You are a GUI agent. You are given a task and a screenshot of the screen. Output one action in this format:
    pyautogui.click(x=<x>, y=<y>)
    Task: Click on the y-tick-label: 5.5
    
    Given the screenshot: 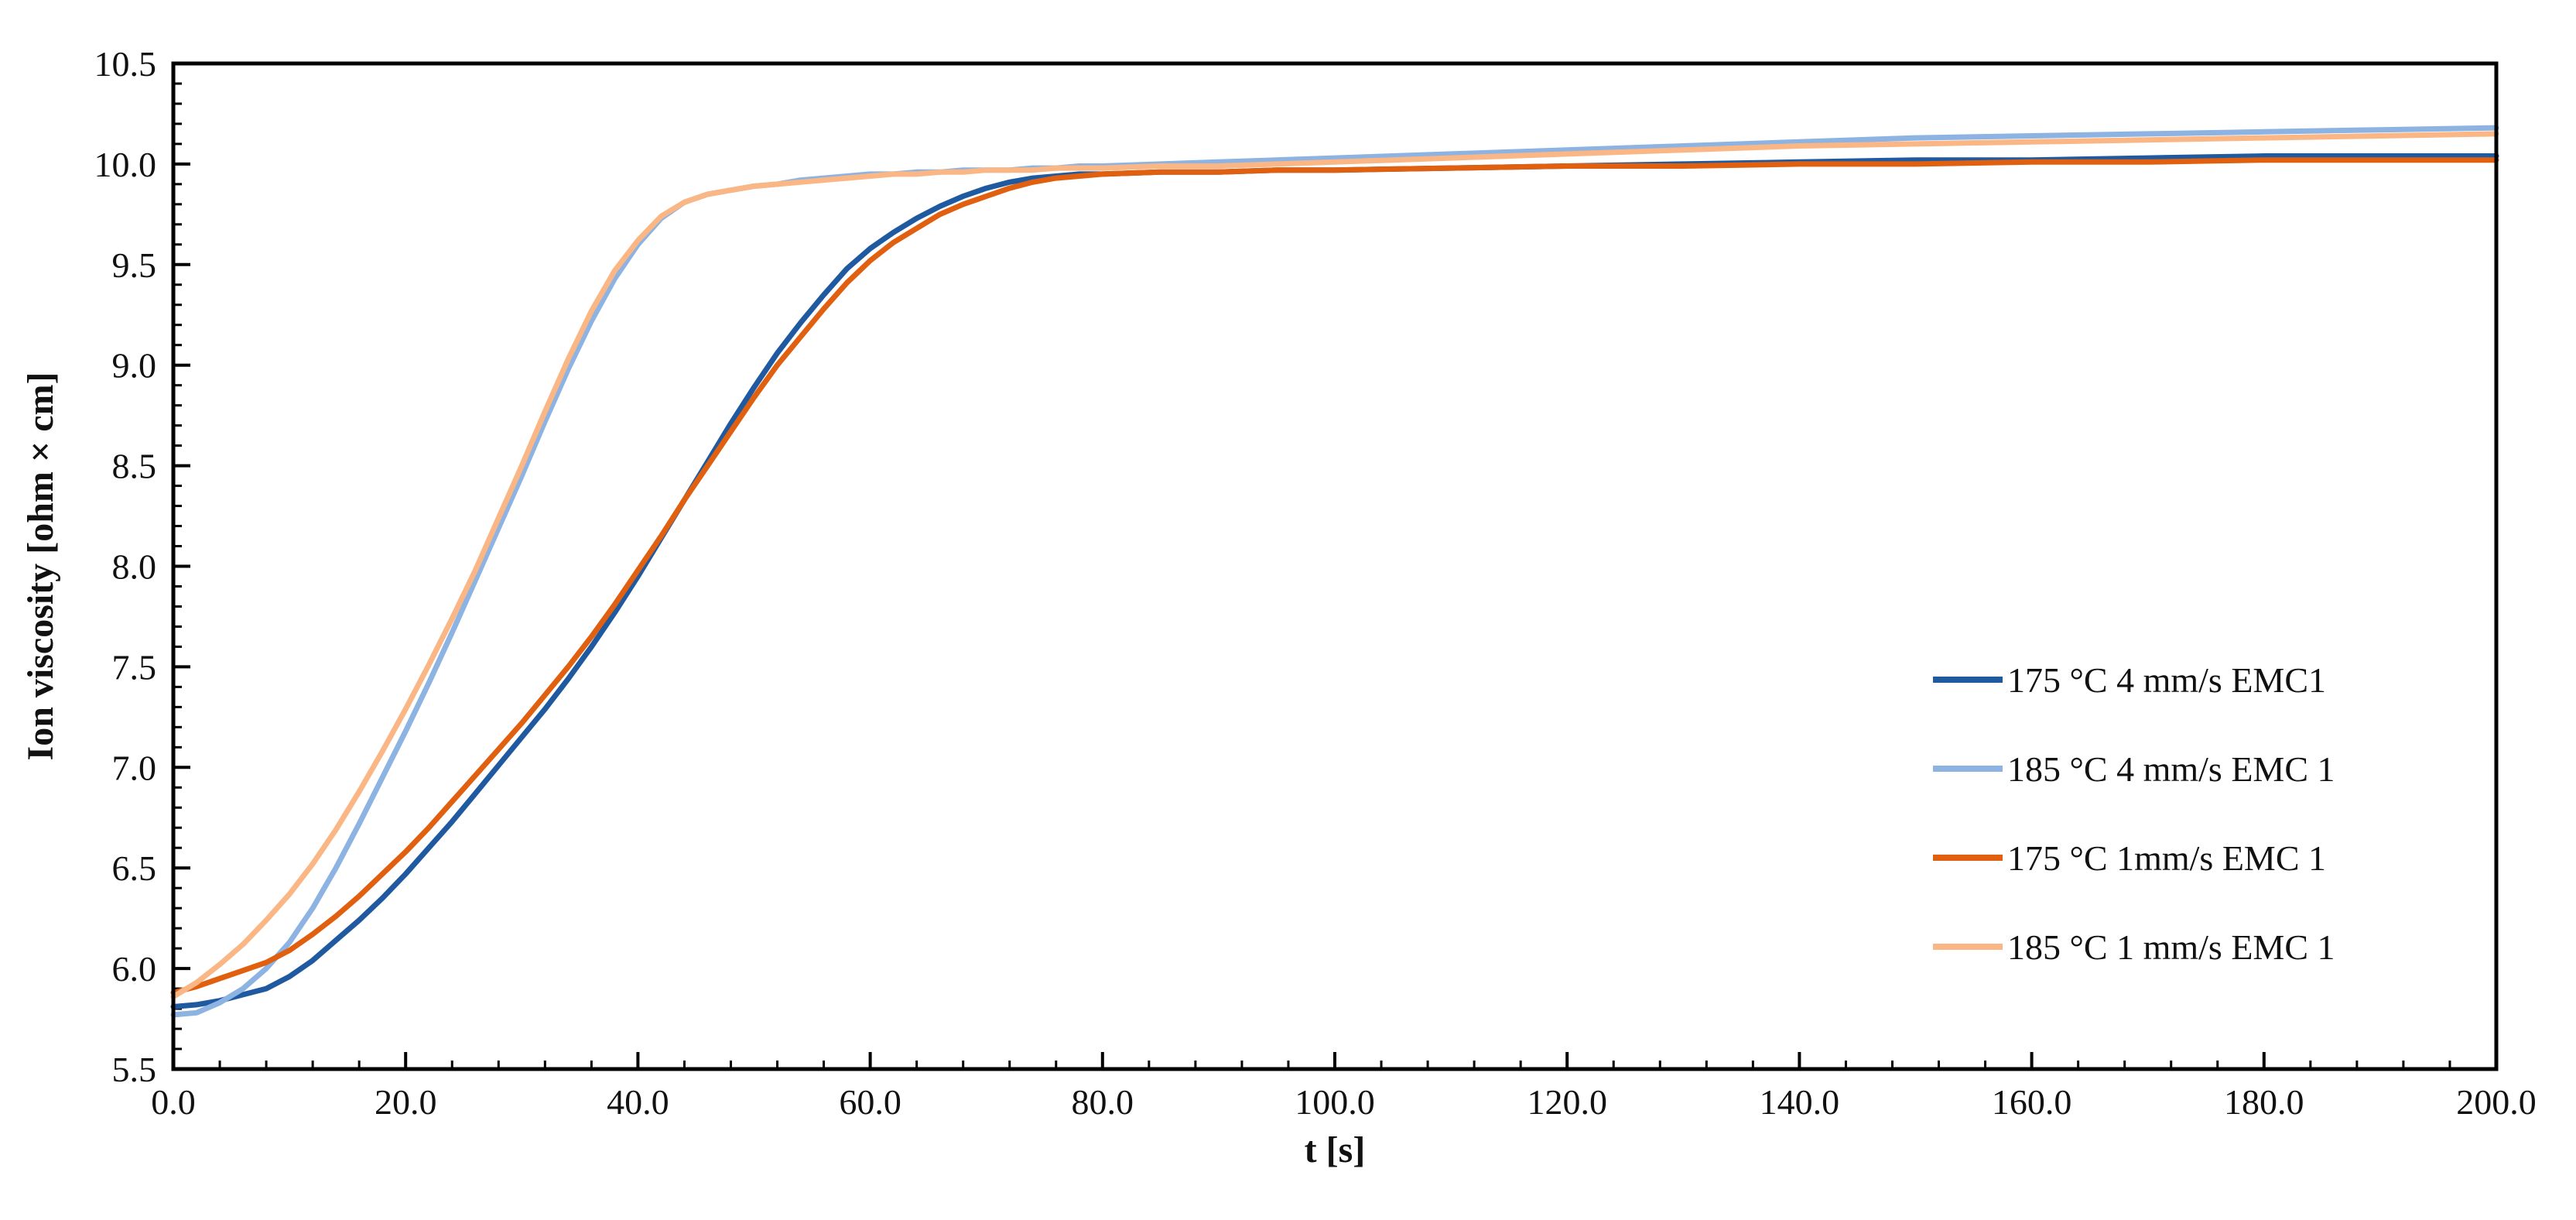 What is the action you would take?
    pyautogui.click(x=135, y=1069)
    